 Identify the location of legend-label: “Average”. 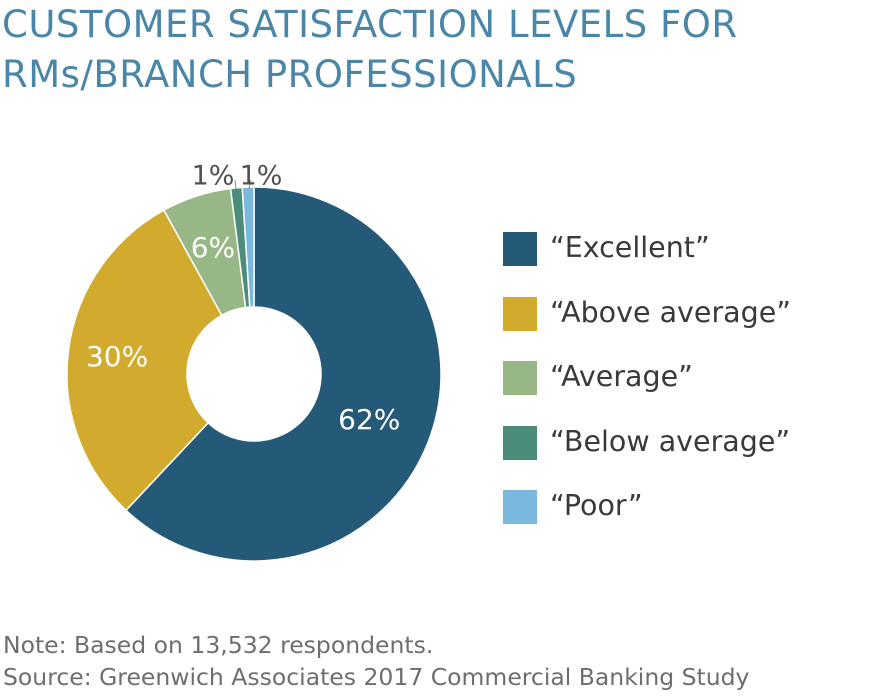
(621, 376).